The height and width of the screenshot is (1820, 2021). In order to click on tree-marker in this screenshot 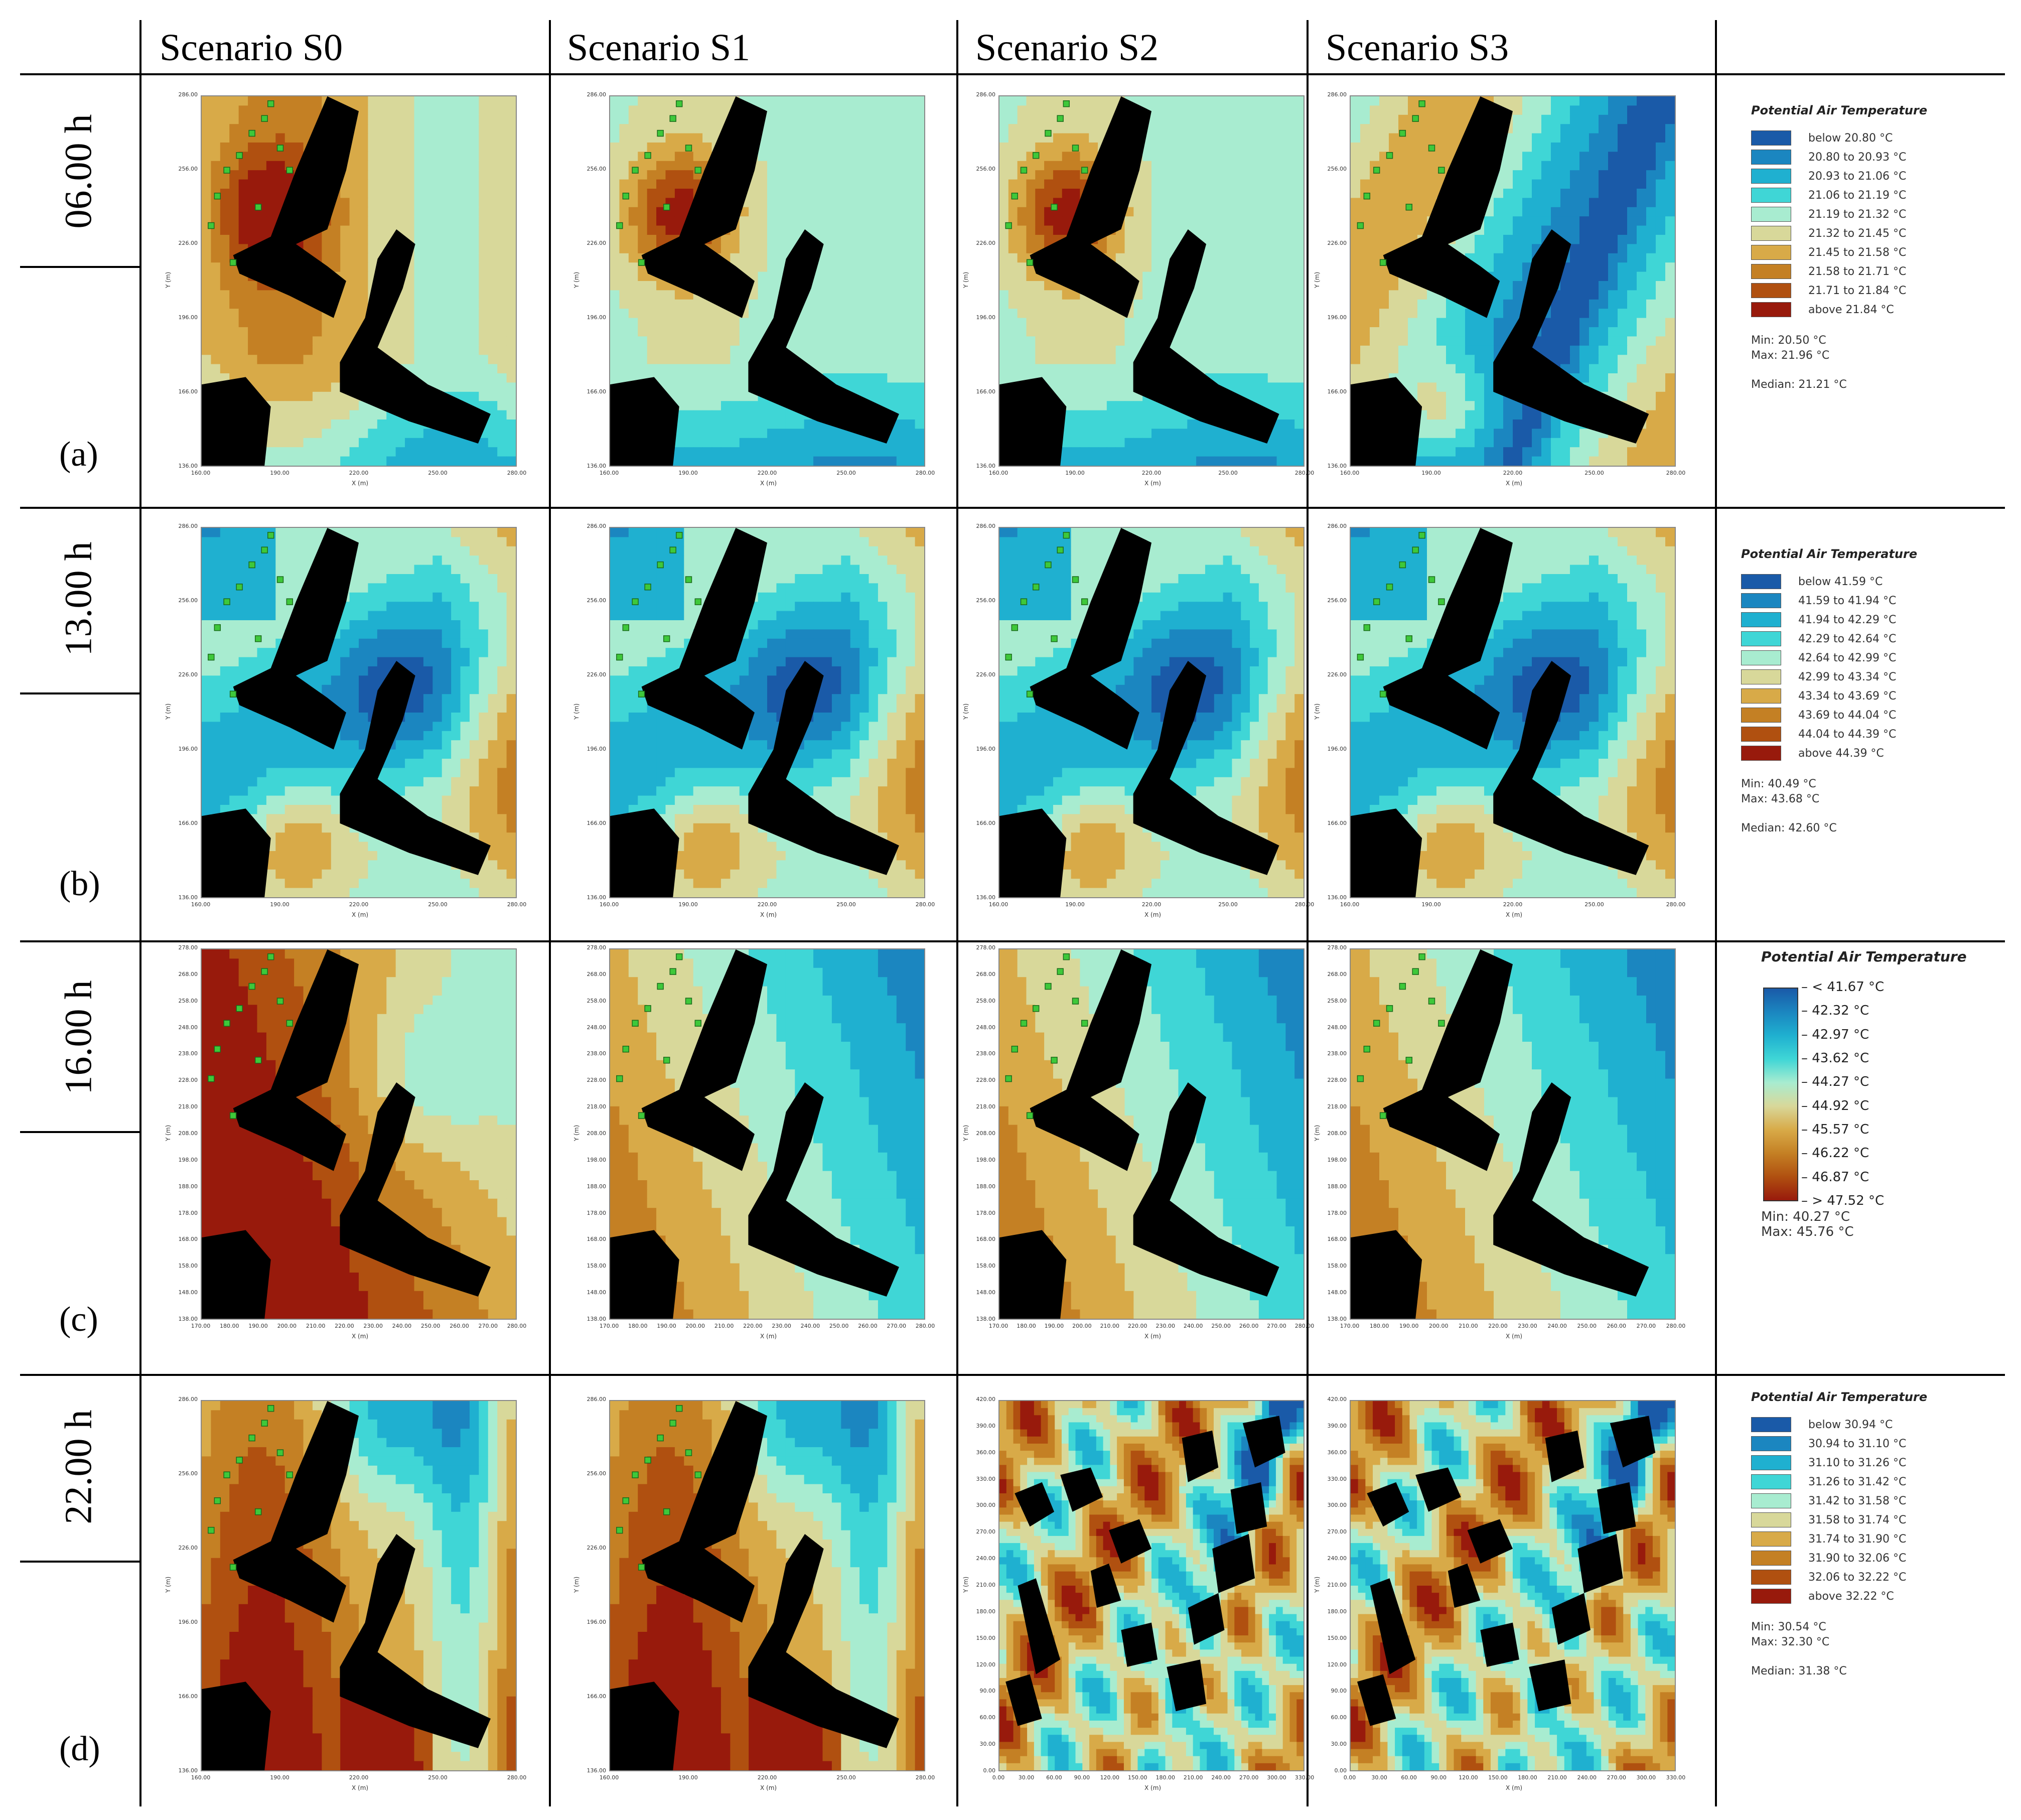, I will do `click(280, 148)`.